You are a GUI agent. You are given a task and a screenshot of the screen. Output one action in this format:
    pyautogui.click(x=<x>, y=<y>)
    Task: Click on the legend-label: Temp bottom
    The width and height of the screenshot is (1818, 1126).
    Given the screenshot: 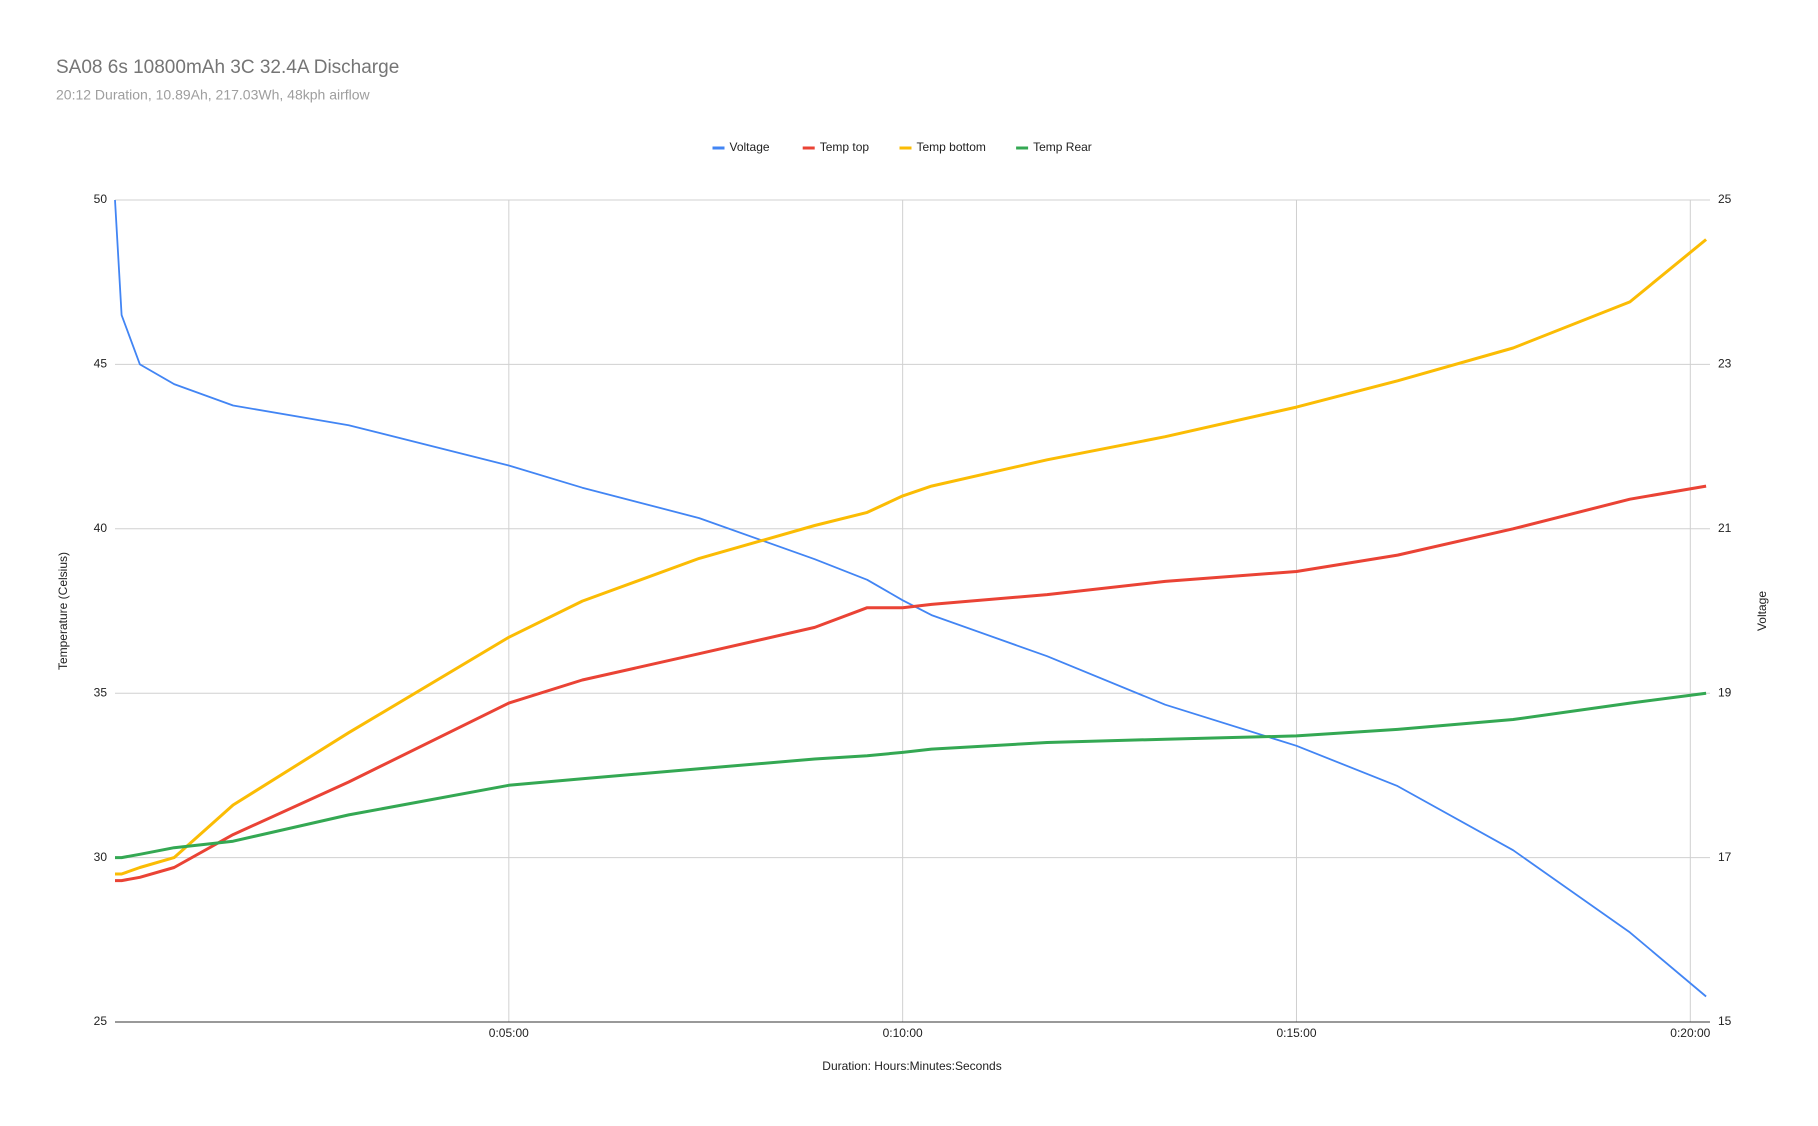 What is the action you would take?
    pyautogui.click(x=951, y=147)
    